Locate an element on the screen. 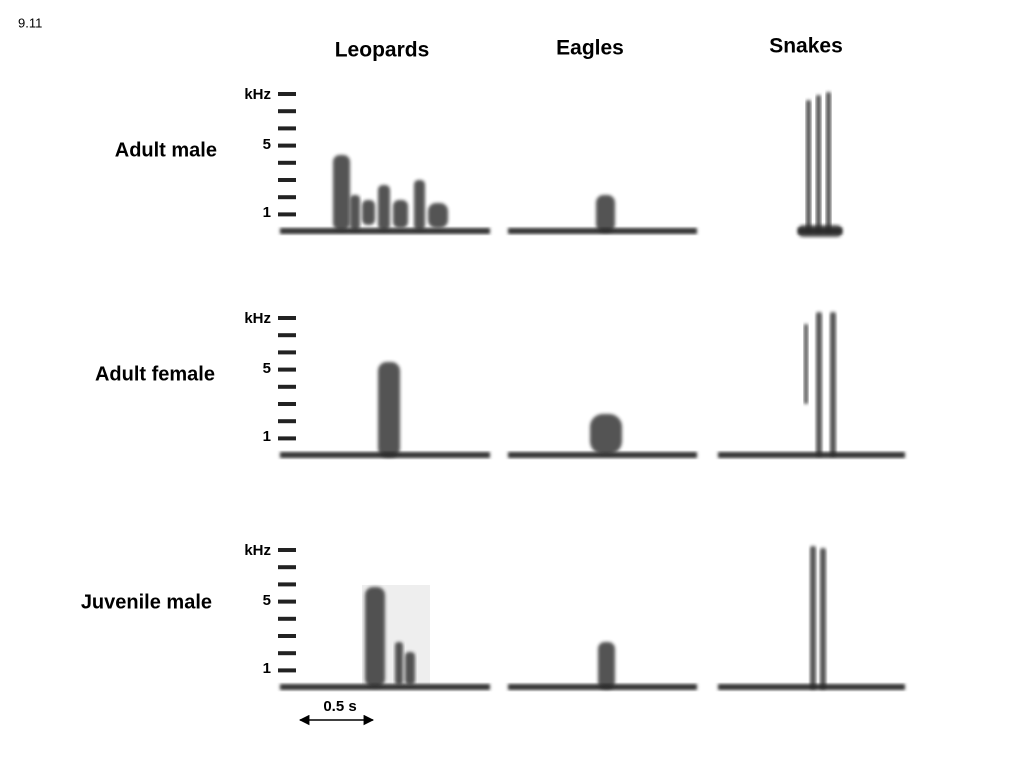 This screenshot has height=768, width=1024. column-header: Snakes is located at coordinates (806, 46).